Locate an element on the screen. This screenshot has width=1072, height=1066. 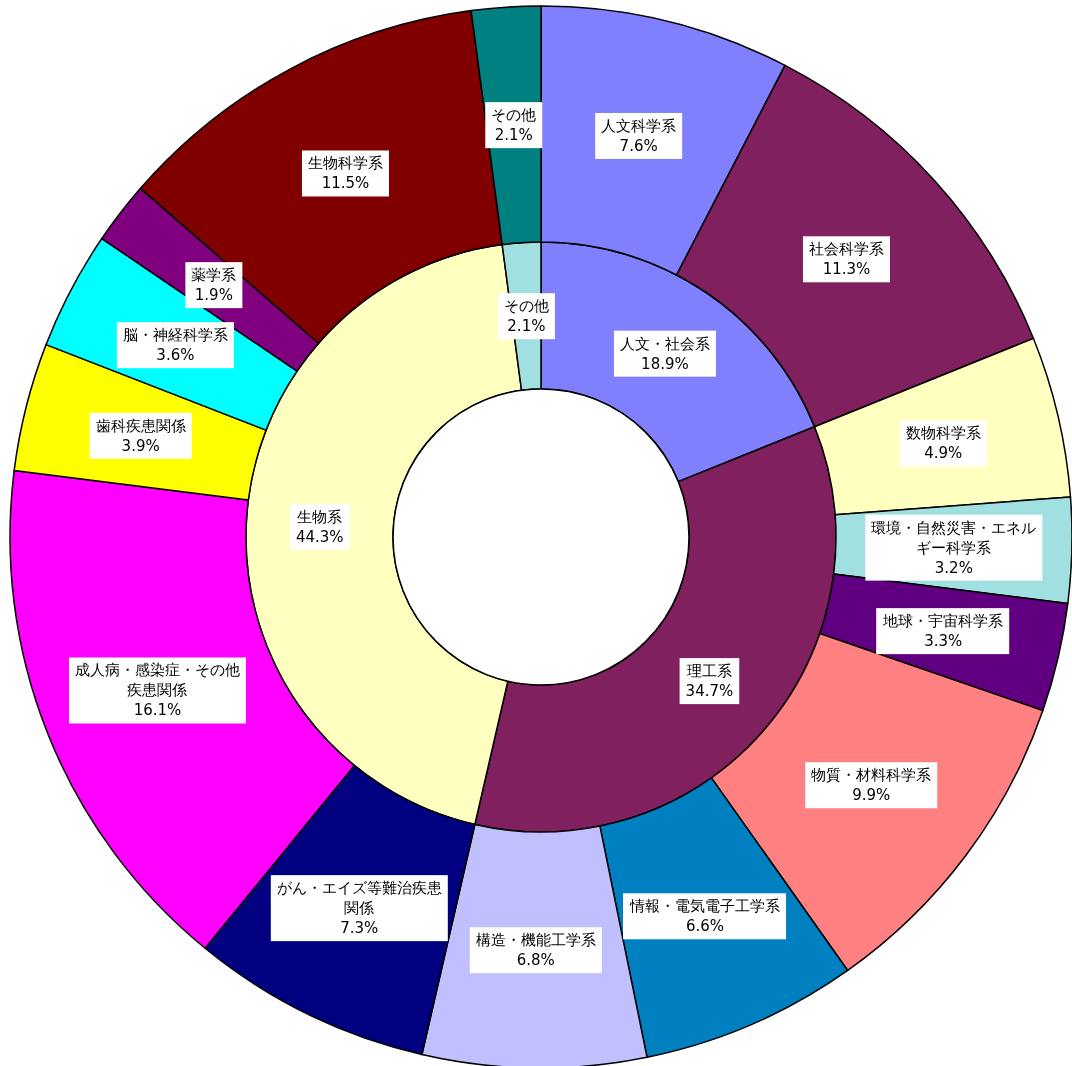
slice-label: 構造・機能工学系 is located at coordinates (535, 940).